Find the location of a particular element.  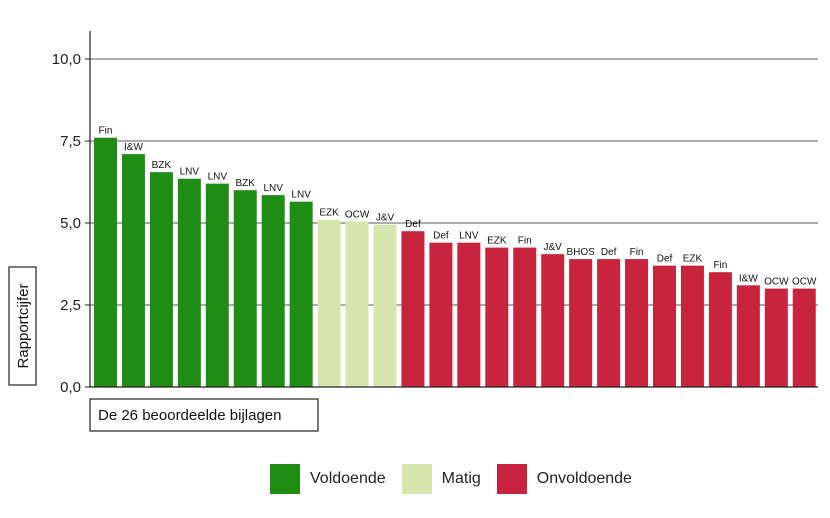

x-axis-title: De 26 beoordeelde bijlagen is located at coordinates (204, 415).